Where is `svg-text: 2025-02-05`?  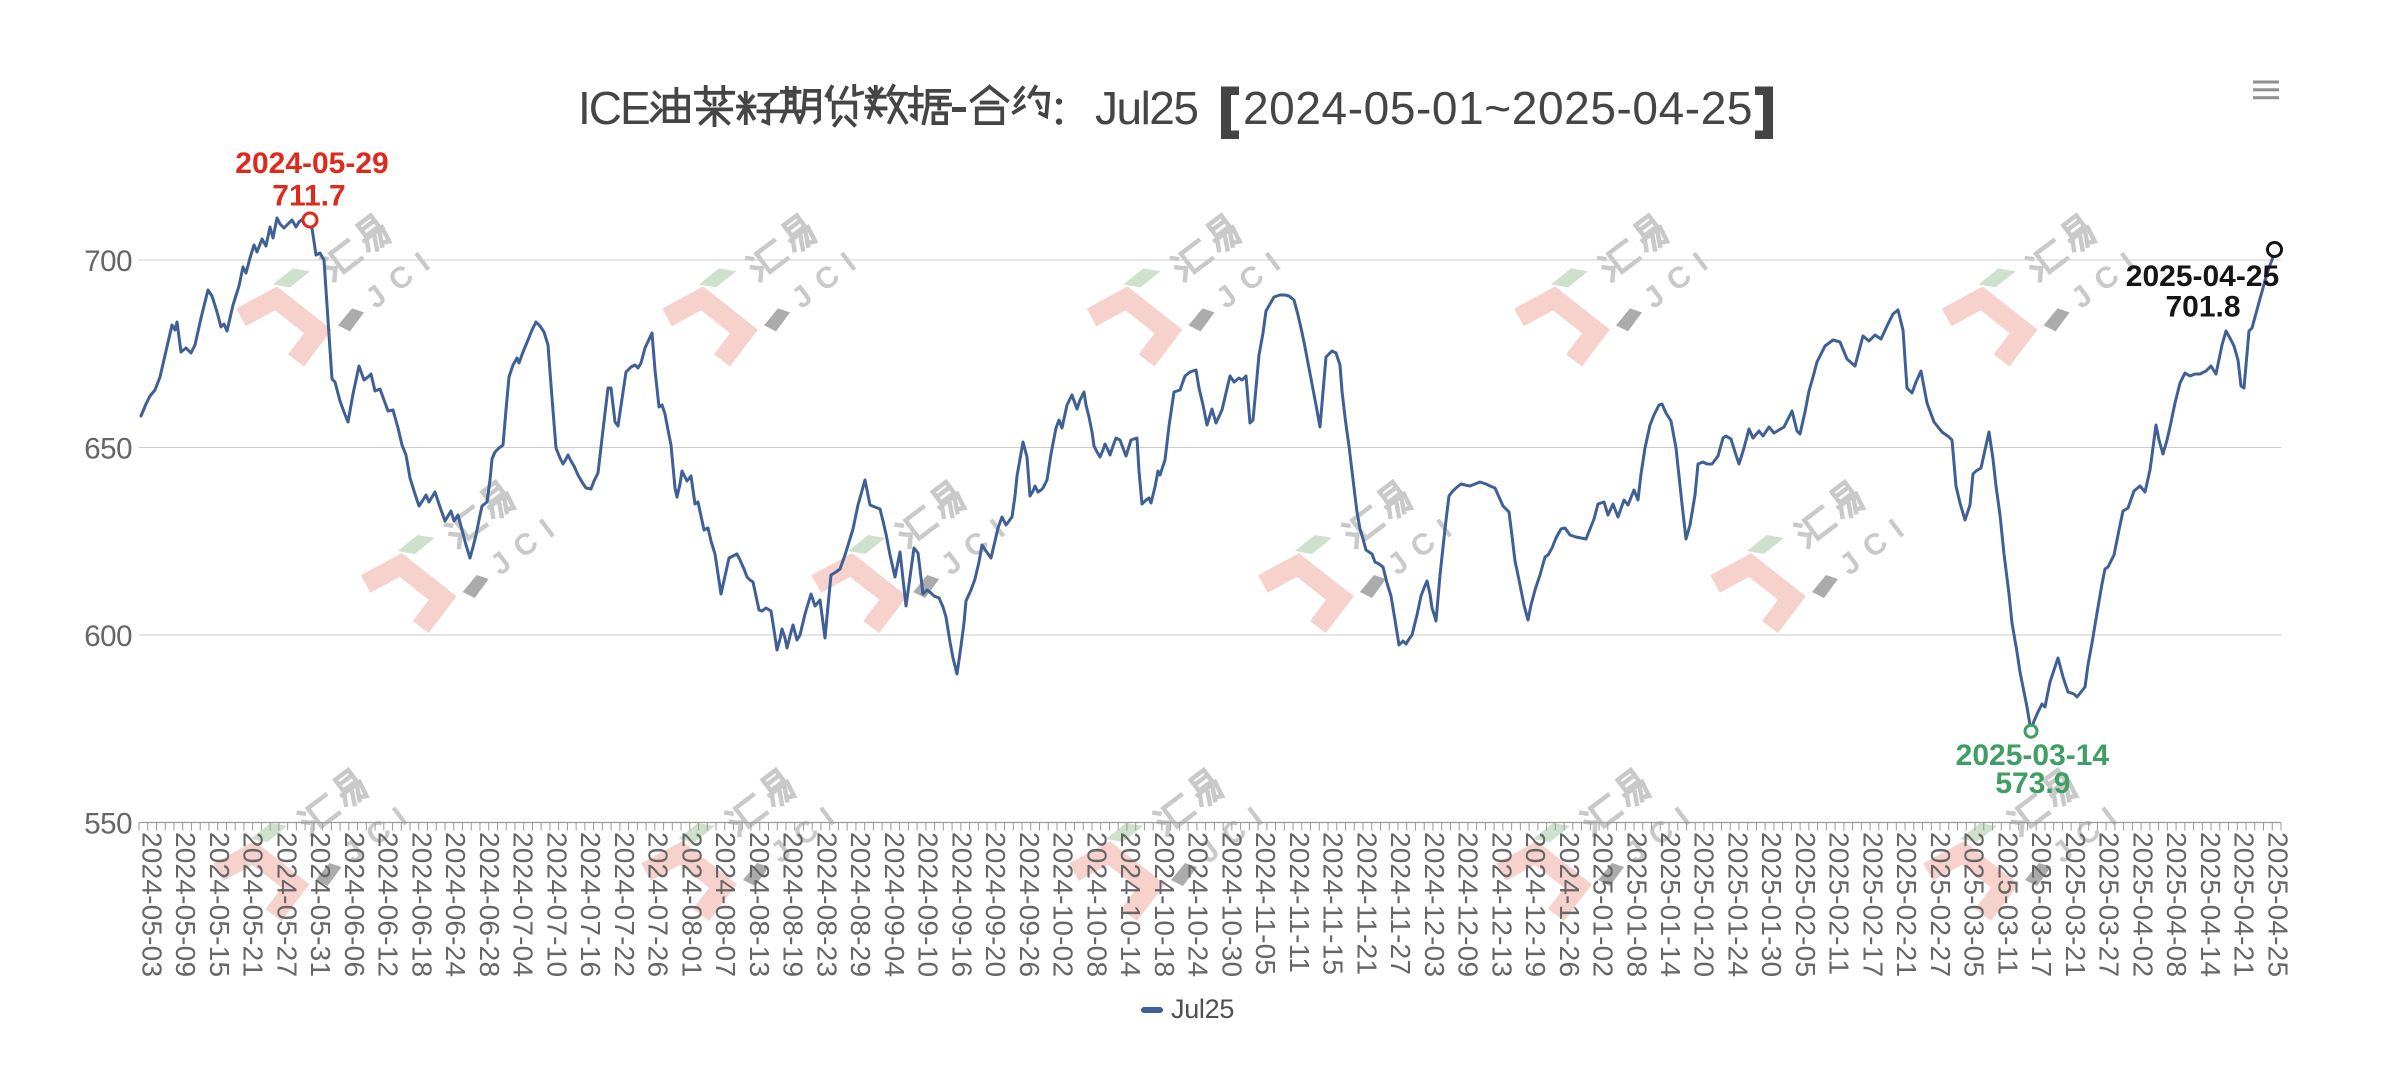
svg-text: 2025-02-05 is located at coordinates (1805, 904).